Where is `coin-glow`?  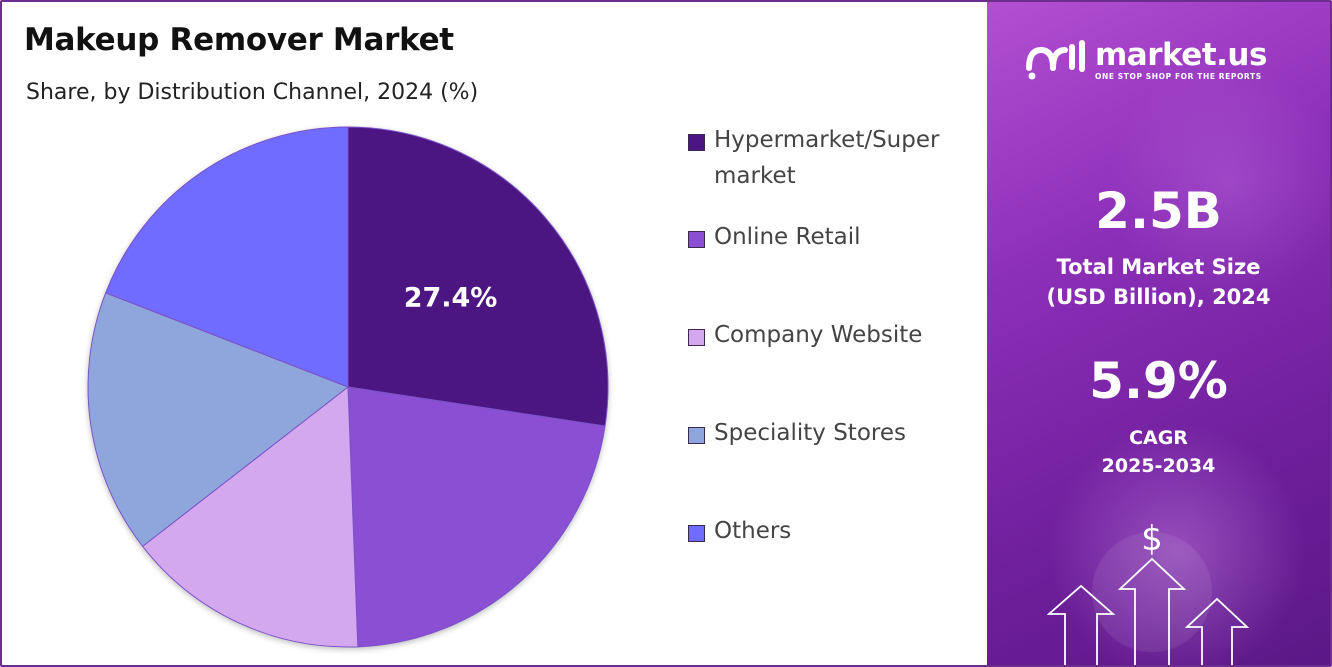
coin-glow is located at coordinates (1152, 592).